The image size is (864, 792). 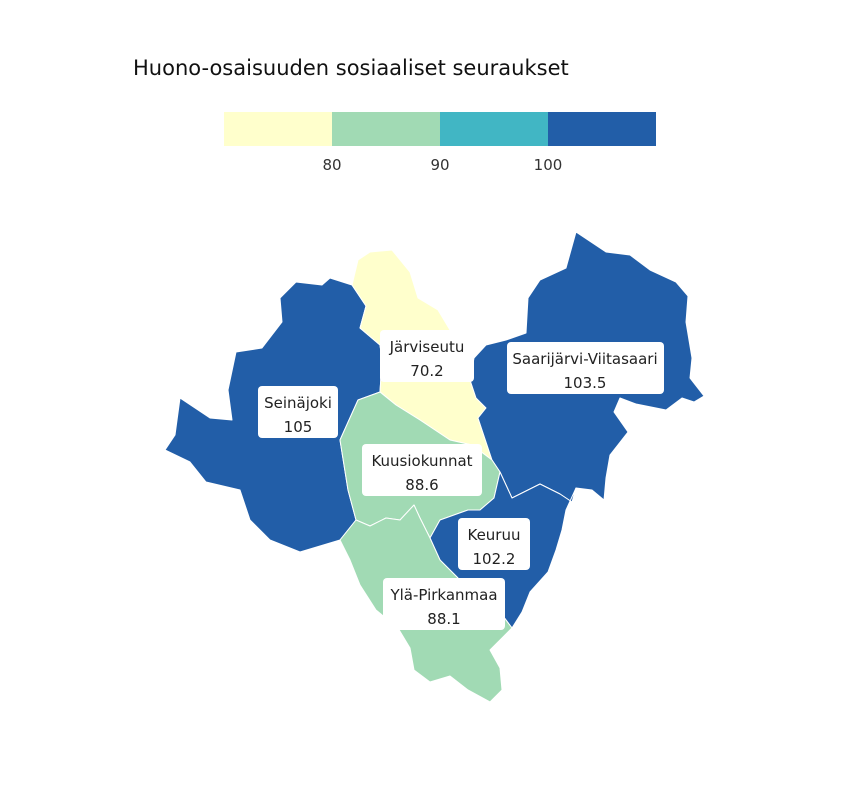 I want to click on region-name: Keuruu, so click(x=493, y=535).